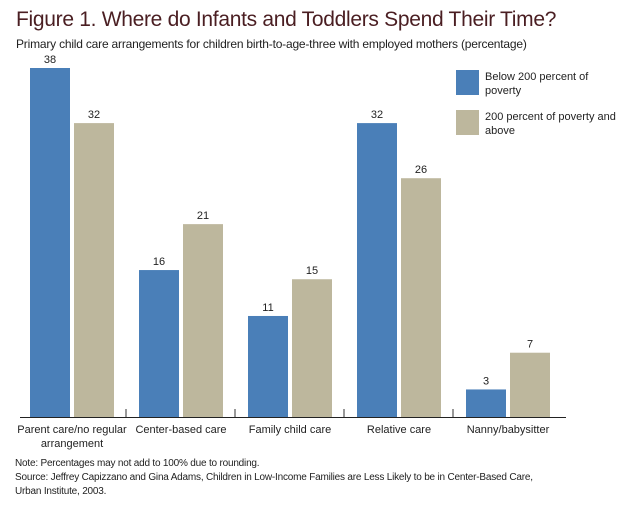 The image size is (635, 511). Describe the element at coordinates (50, 60) in the screenshot. I see `data-label: 38` at that location.